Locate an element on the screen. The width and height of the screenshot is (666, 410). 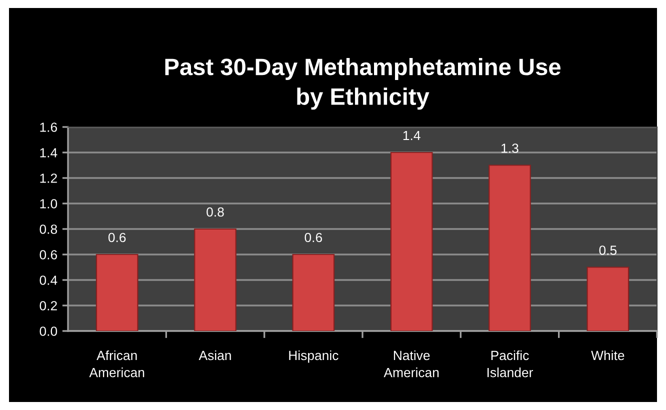
data-label: 0.5 is located at coordinates (608, 250).